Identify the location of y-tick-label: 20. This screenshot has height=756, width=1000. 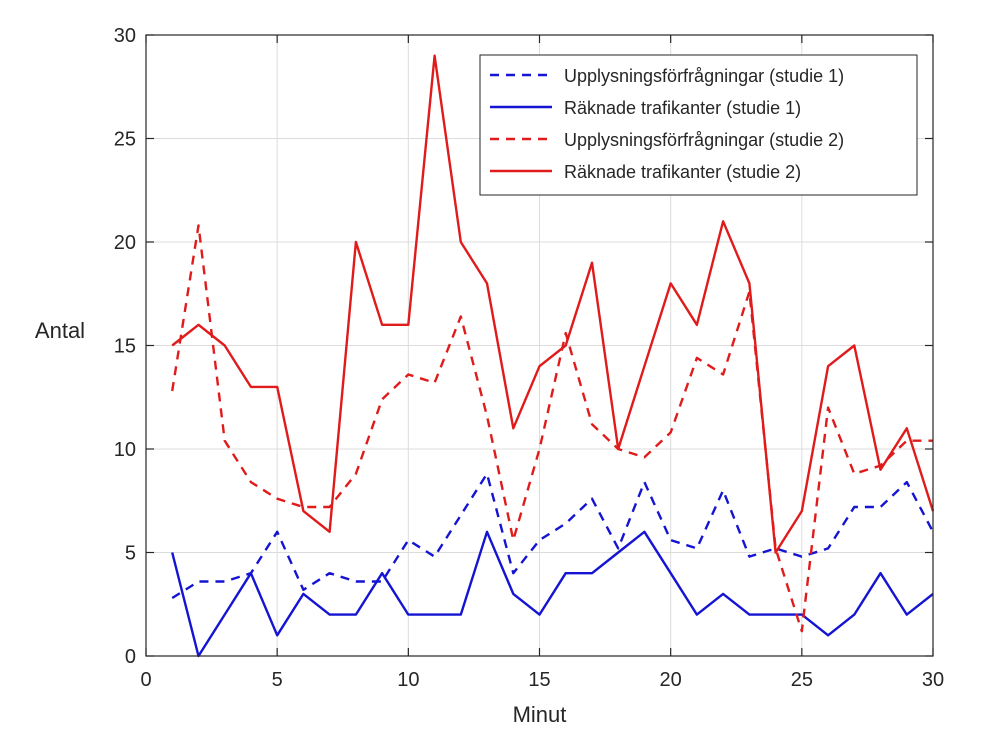
(125, 243).